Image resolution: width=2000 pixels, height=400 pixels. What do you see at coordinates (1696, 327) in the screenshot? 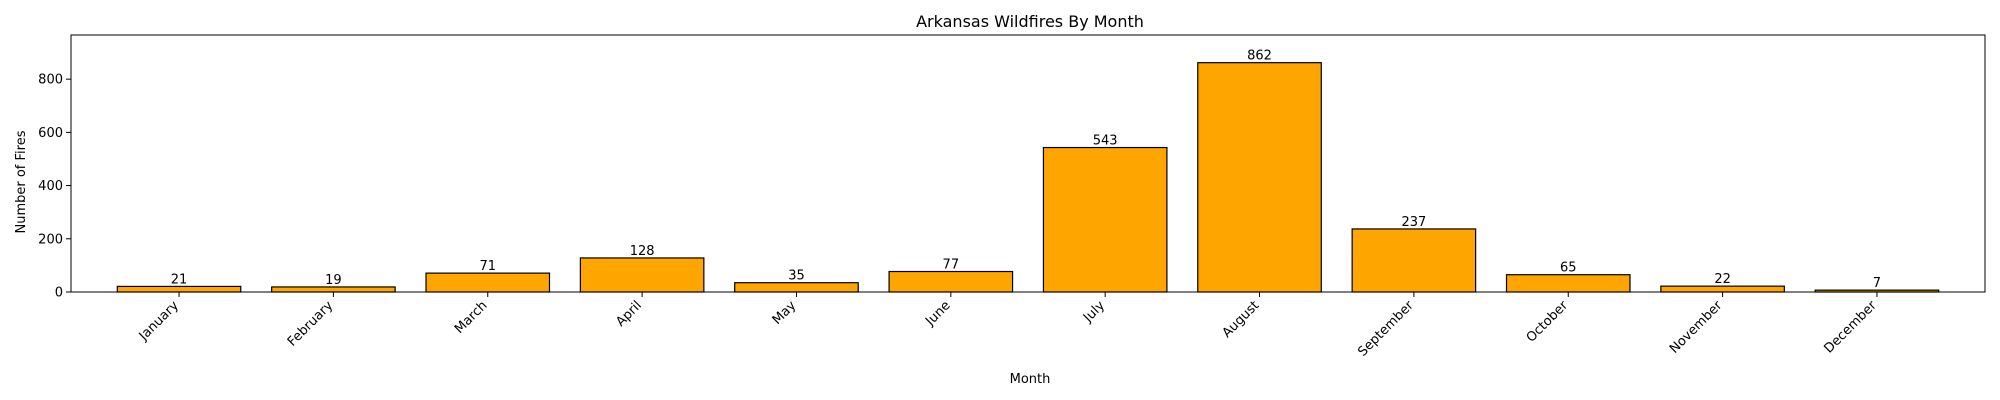
I see `x-tick-label-november: November` at bounding box center [1696, 327].